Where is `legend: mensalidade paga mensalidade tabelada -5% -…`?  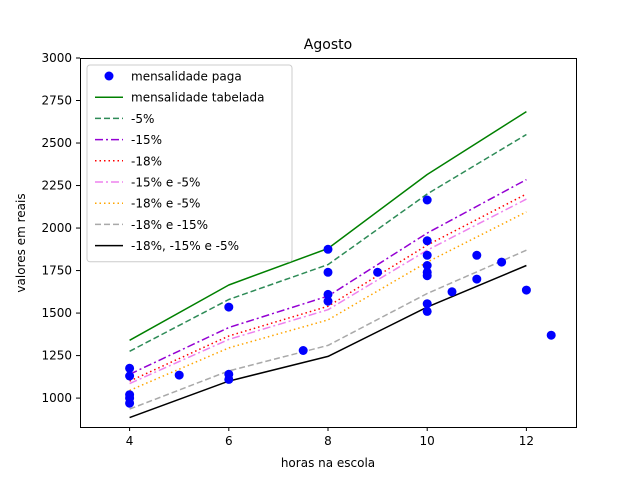 legend: mensalidade paga mensalidade tabelada -5% -… is located at coordinates (189, 163).